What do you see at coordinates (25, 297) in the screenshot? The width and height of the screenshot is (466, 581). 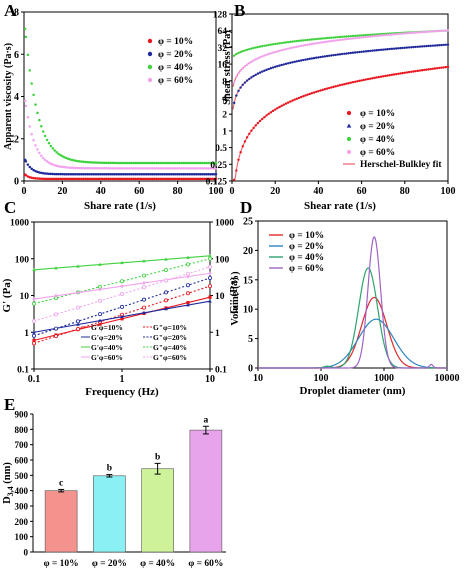 I see `y-tick-label: 10` at bounding box center [25, 297].